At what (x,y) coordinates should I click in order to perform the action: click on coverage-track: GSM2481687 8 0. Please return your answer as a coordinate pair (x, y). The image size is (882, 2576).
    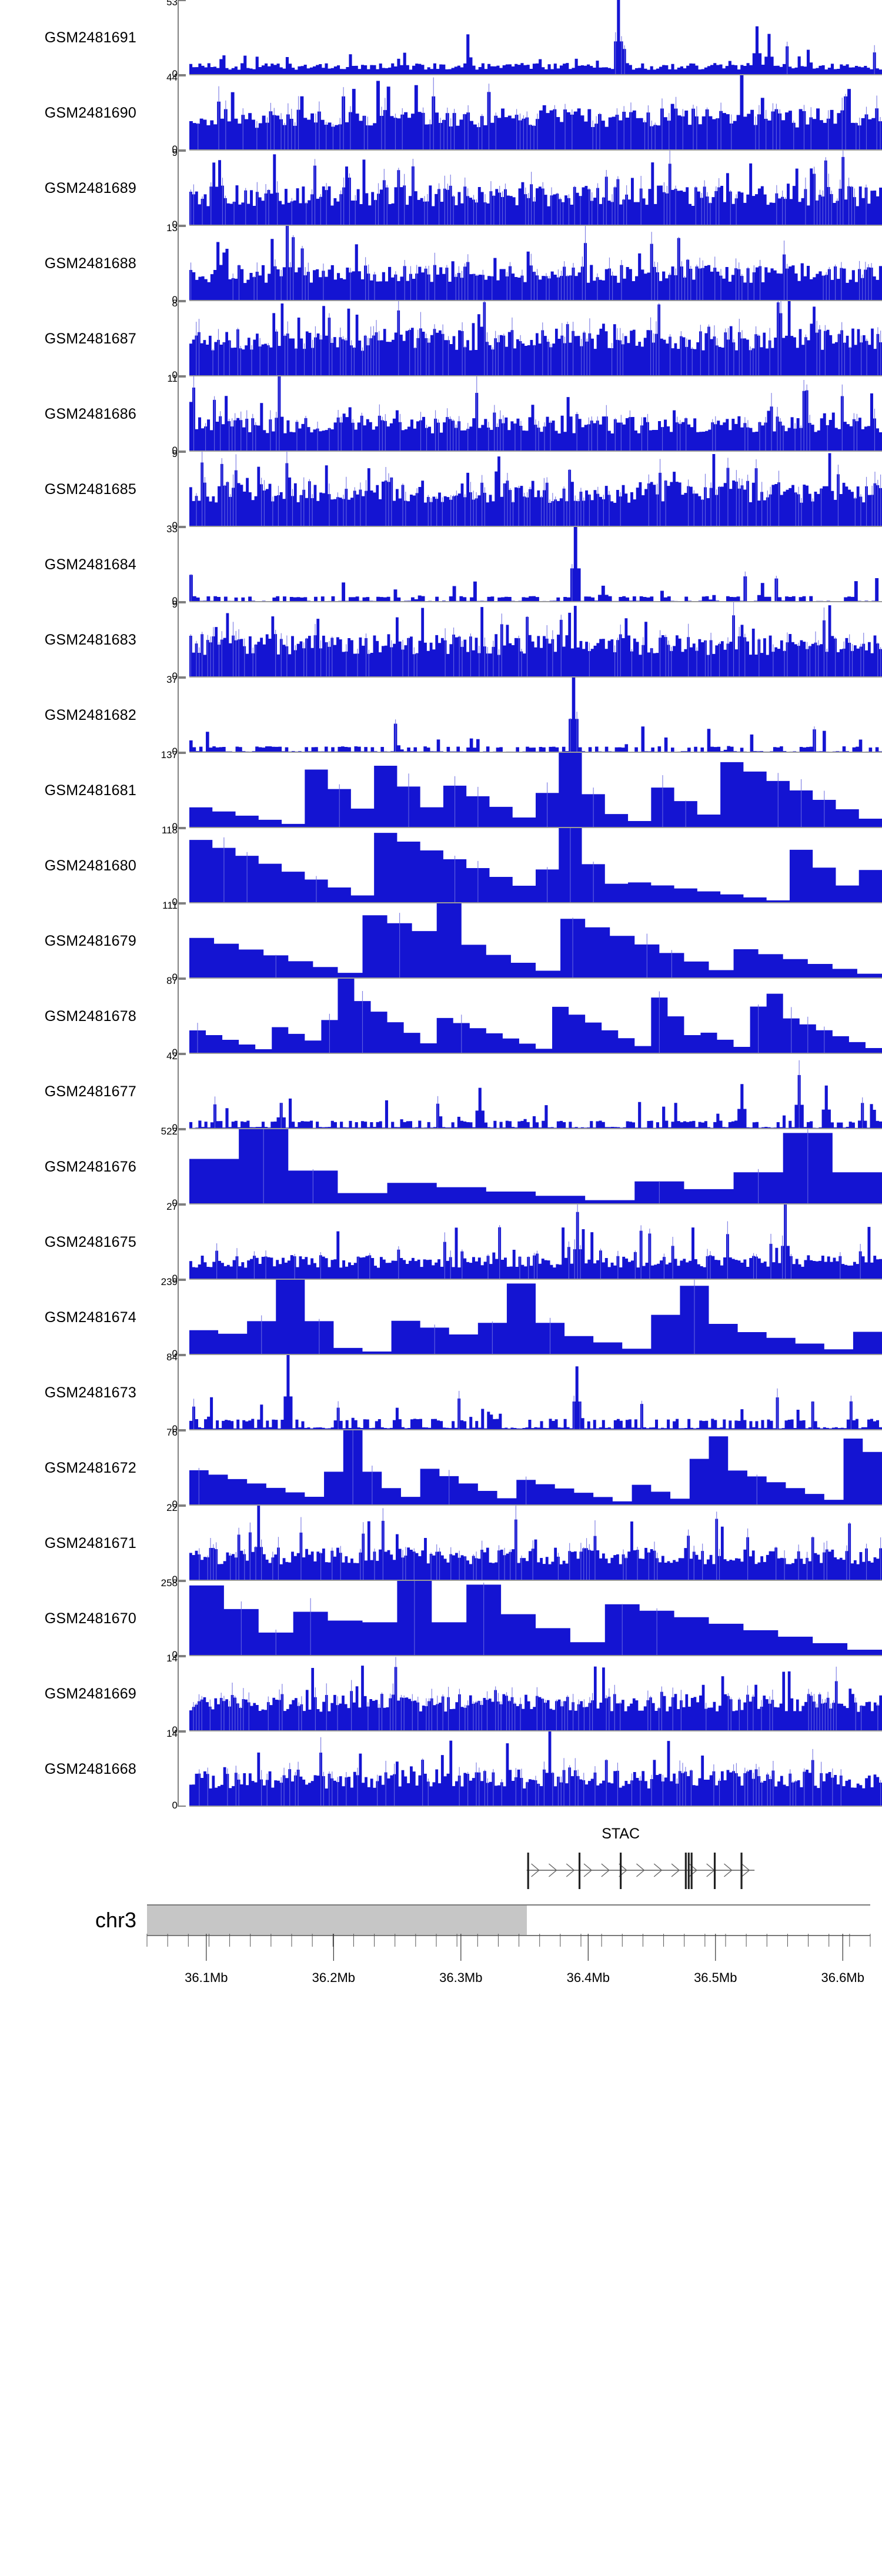
    Looking at the image, I should click on (441, 339).